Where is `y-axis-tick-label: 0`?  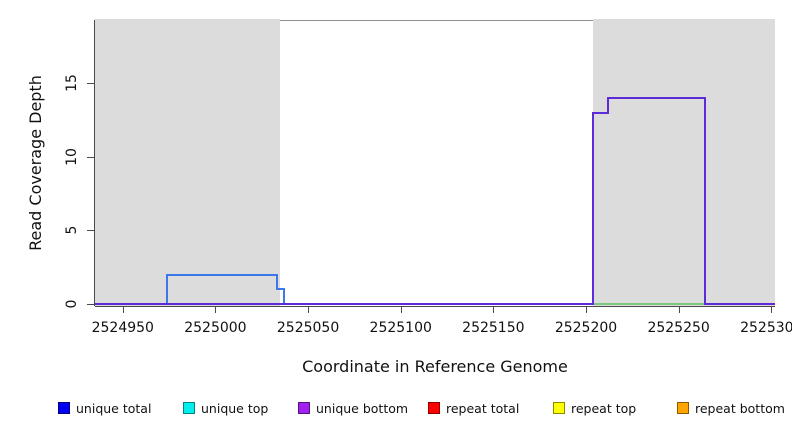 y-axis-tick-label: 0 is located at coordinates (72, 304).